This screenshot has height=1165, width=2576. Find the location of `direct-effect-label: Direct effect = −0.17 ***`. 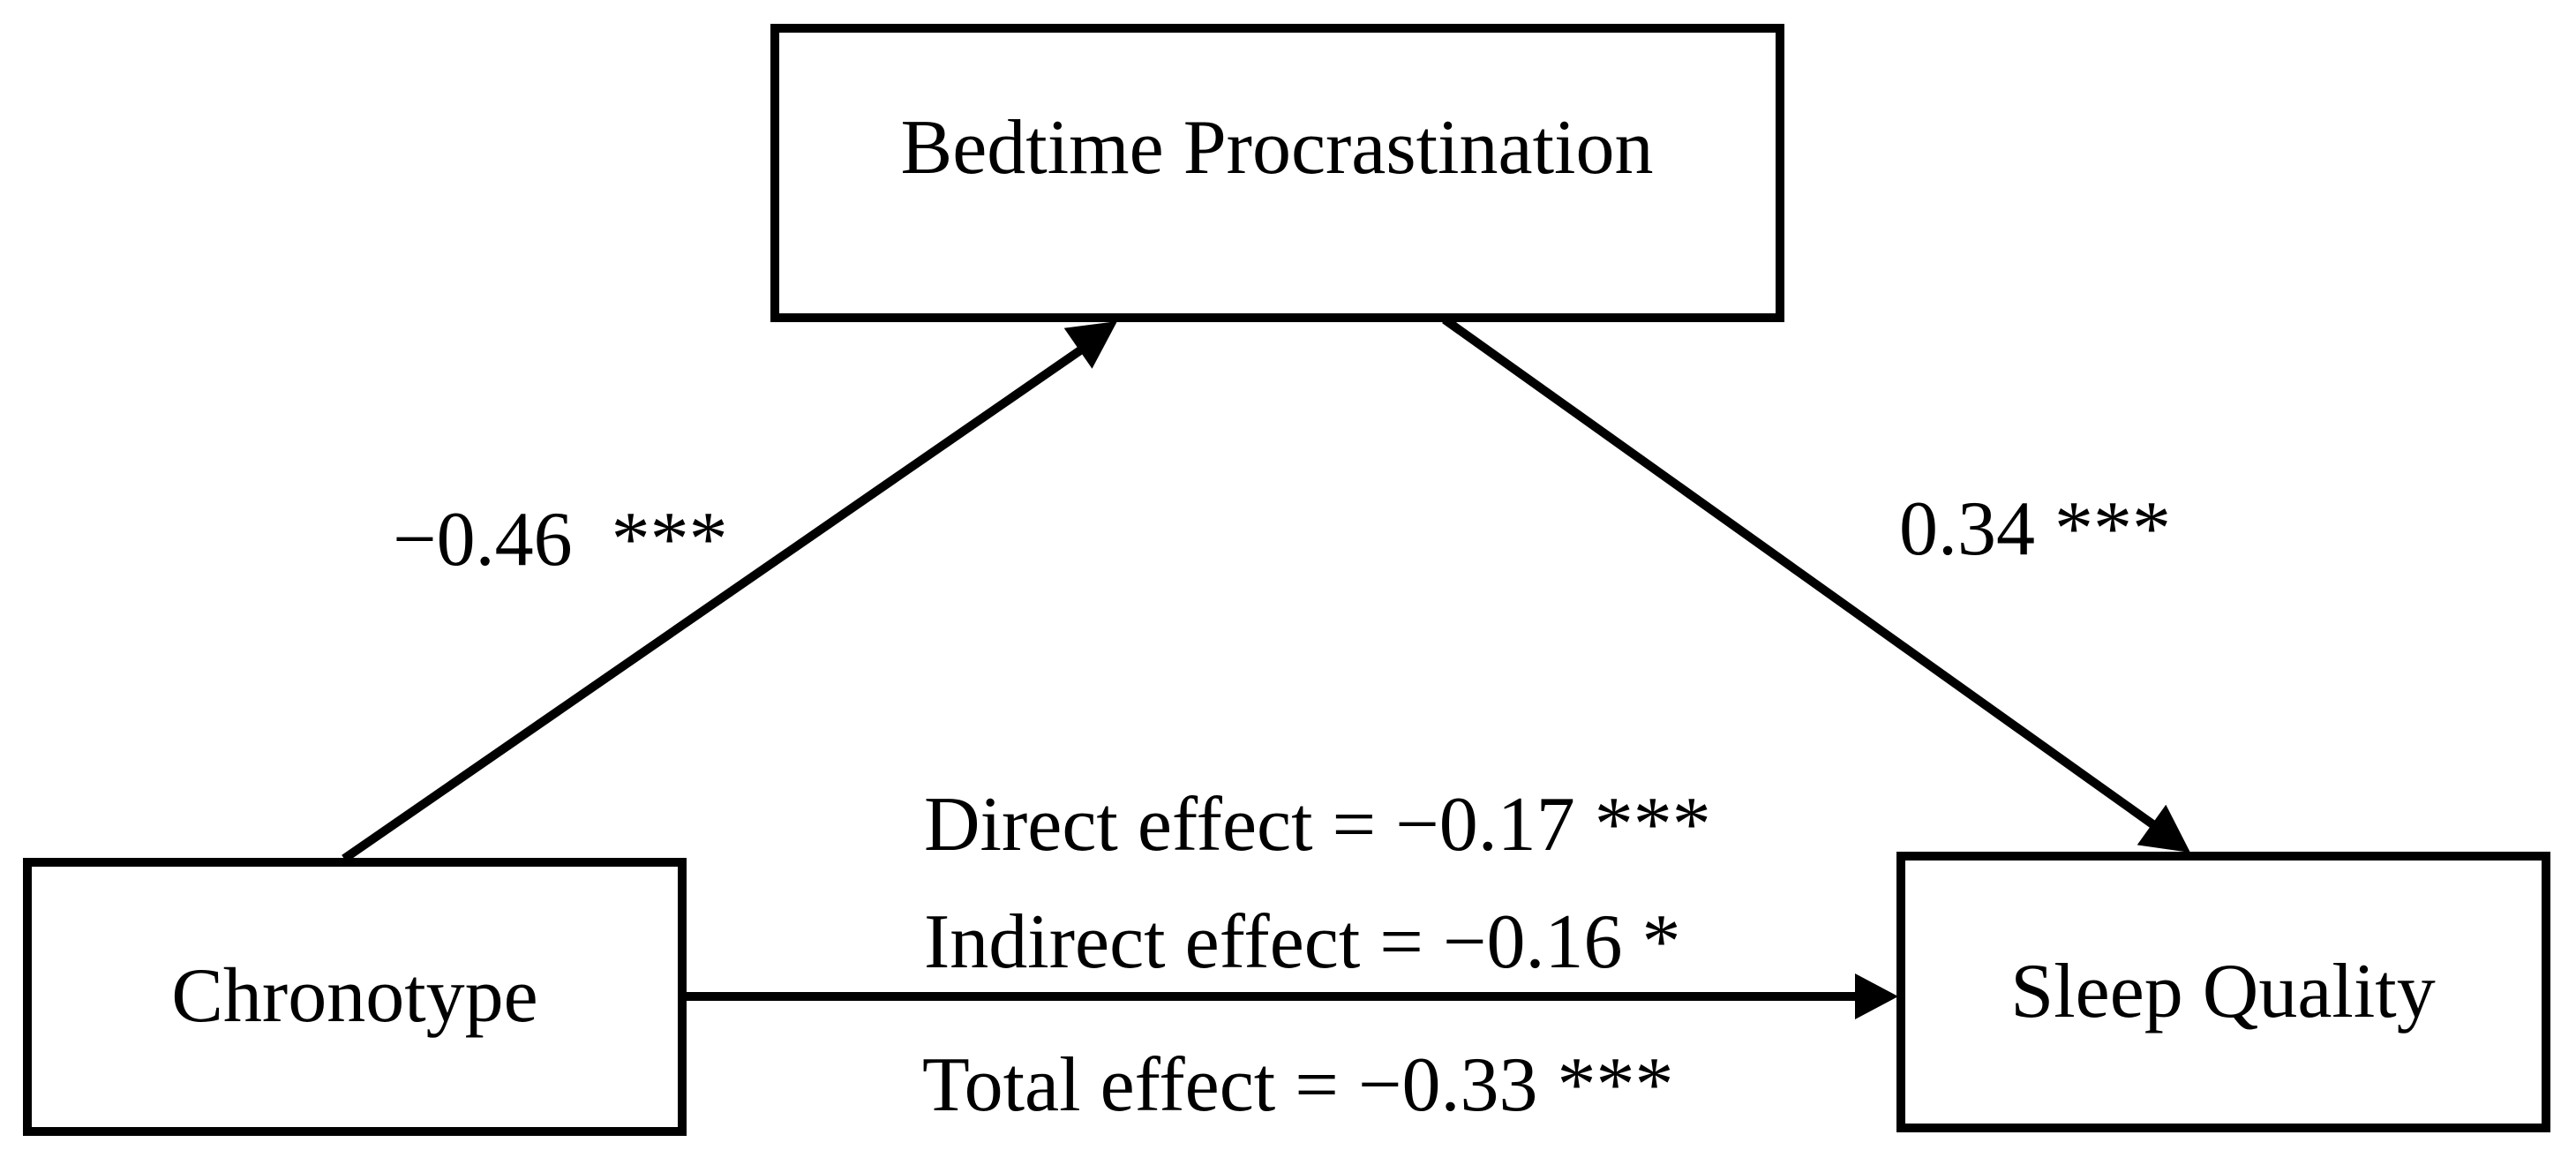

direct-effect-label: Direct effect = −0.17 *** is located at coordinates (1317, 825).